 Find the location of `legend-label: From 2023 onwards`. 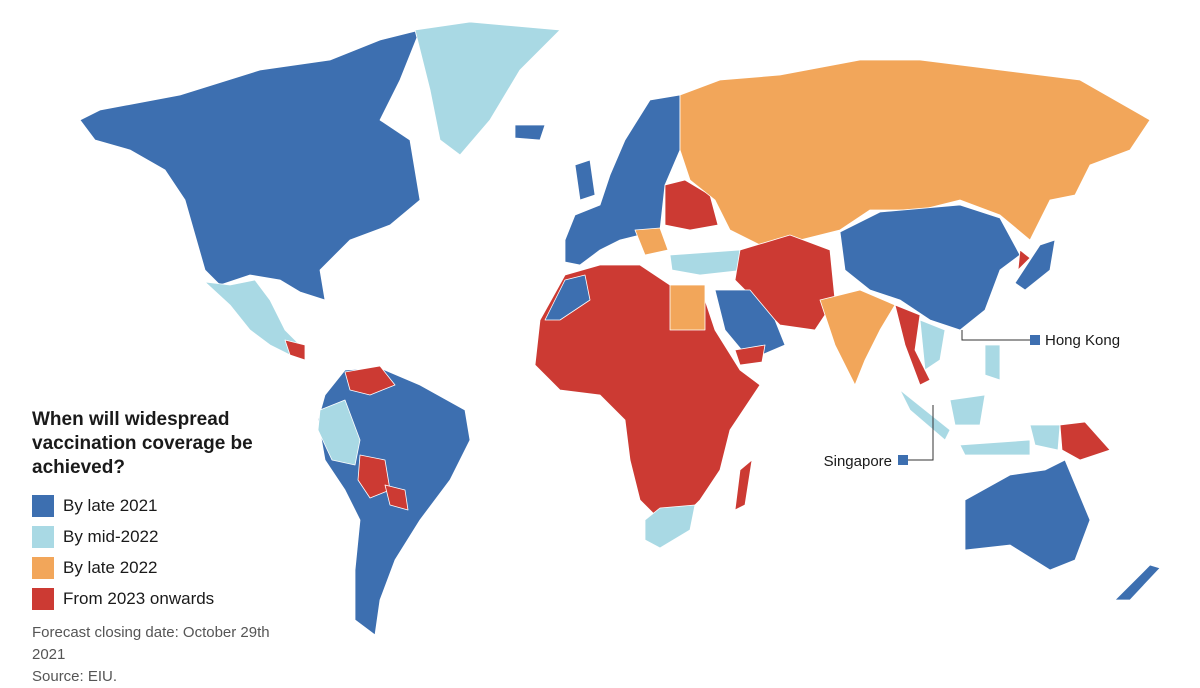

legend-label: From 2023 onwards is located at coordinates (139, 598).